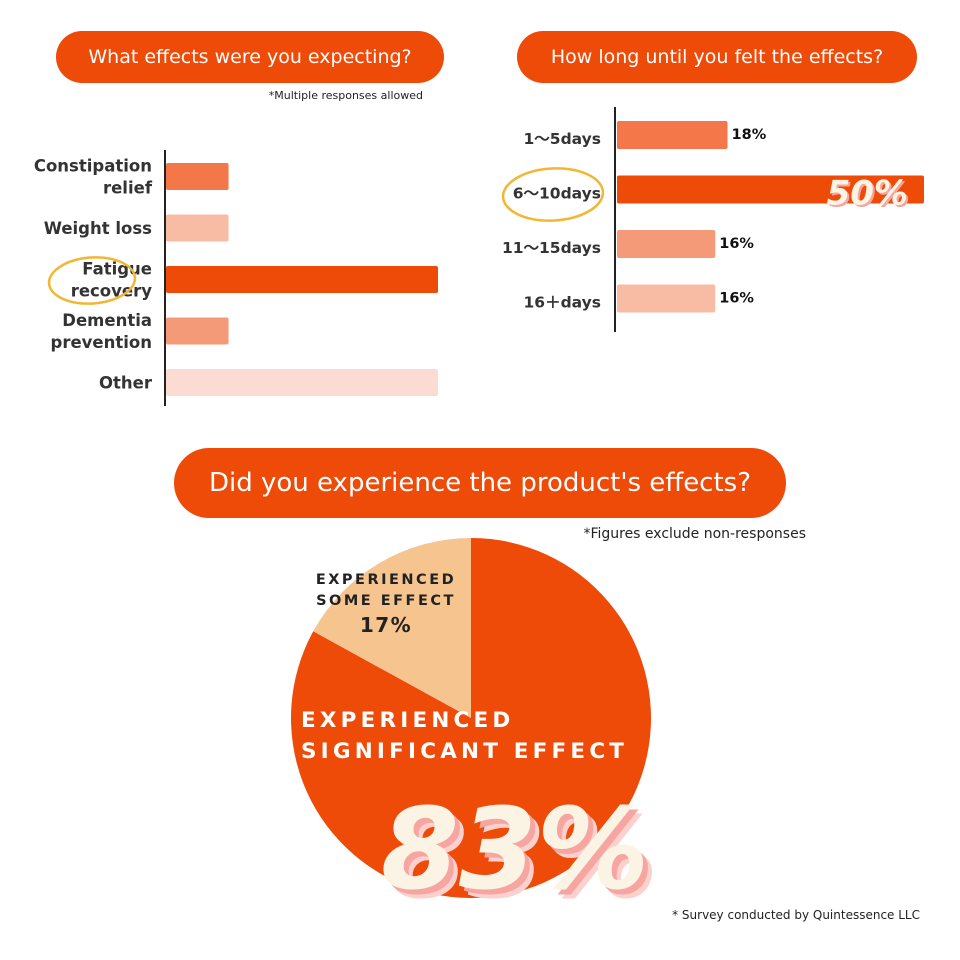 This screenshot has height=960, width=960. I want to click on pie-slice-some-effect, so click(392, 628).